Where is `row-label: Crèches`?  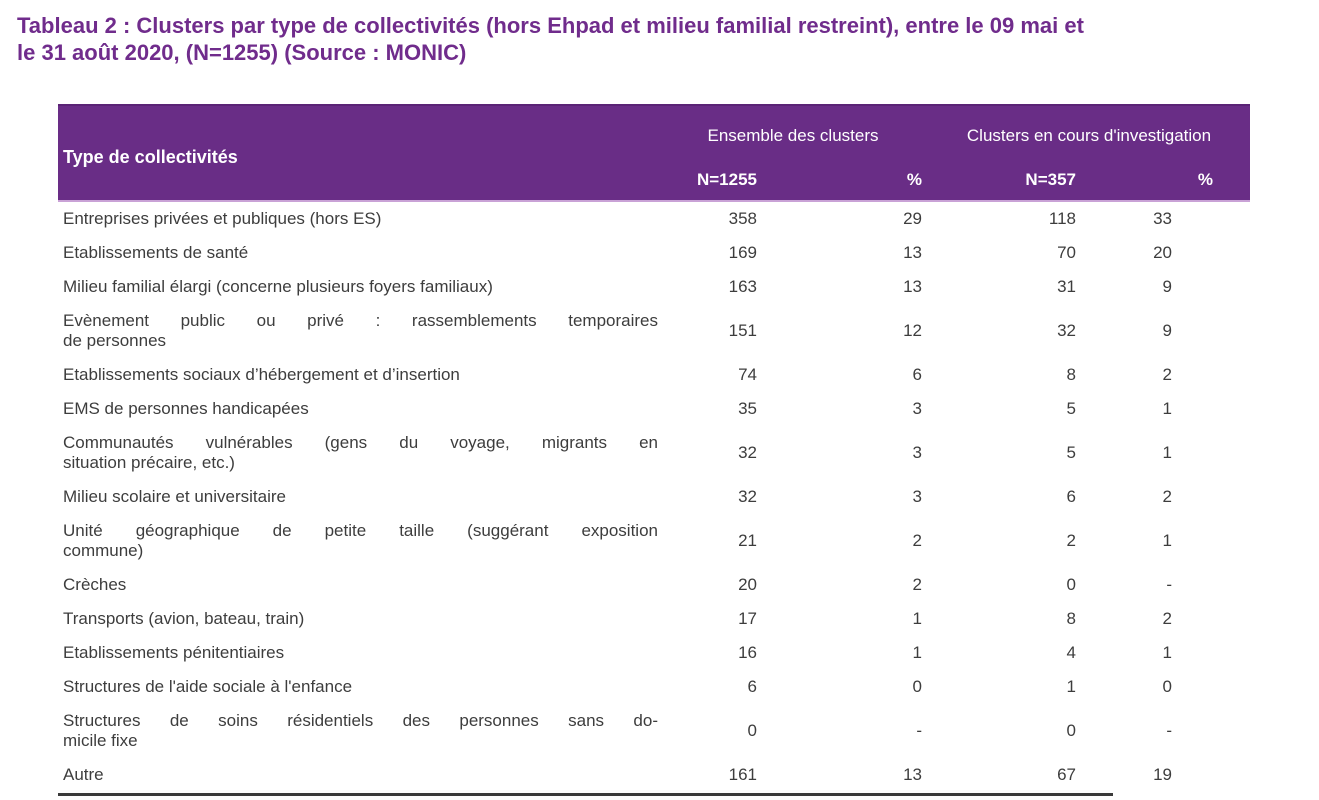 row-label: Crèches is located at coordinates (95, 584).